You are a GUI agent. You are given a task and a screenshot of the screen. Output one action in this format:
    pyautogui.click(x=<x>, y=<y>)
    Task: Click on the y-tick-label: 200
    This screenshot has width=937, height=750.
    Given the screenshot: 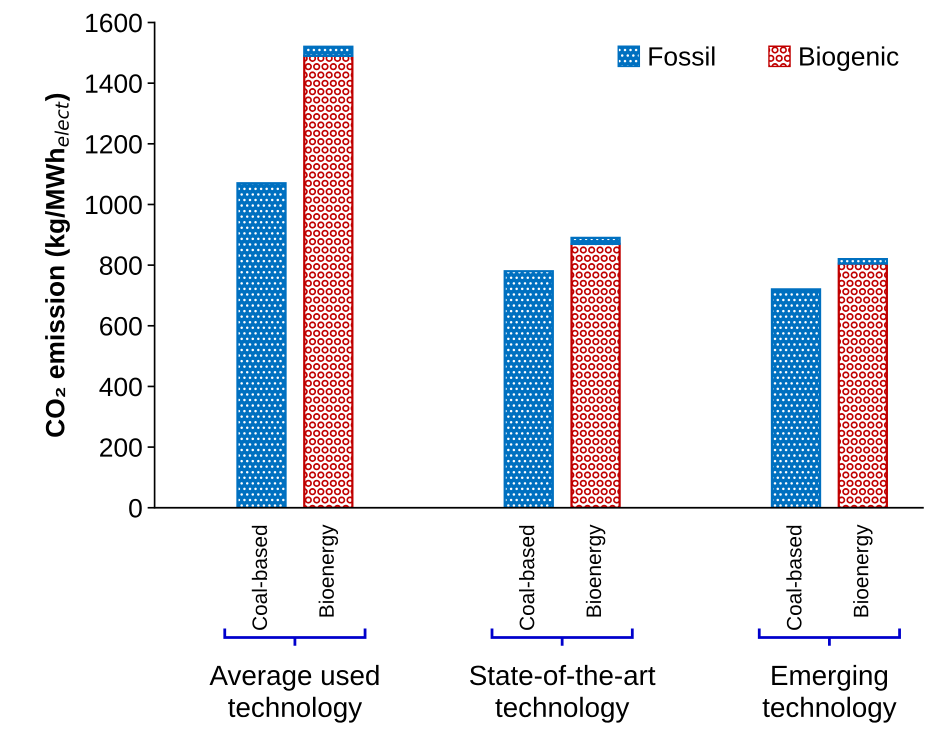 What is the action you would take?
    pyautogui.click(x=121, y=447)
    